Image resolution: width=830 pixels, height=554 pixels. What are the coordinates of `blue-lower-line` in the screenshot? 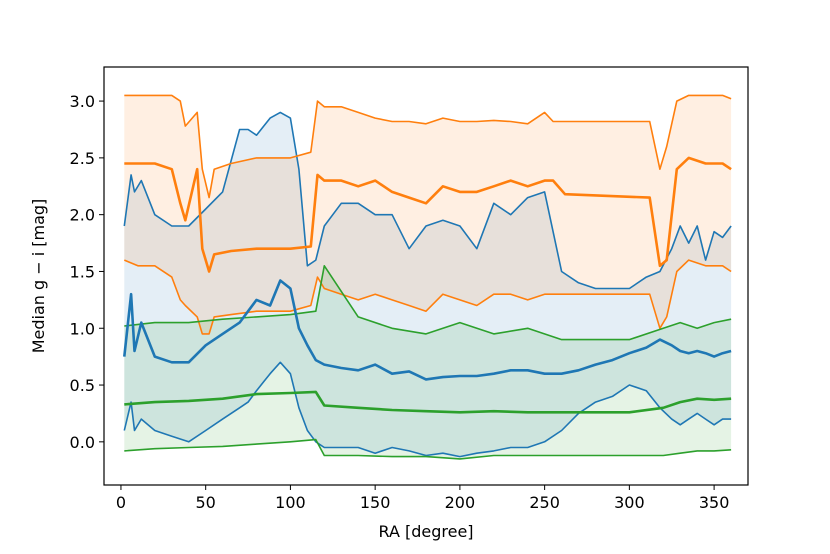 It's located at (427, 409).